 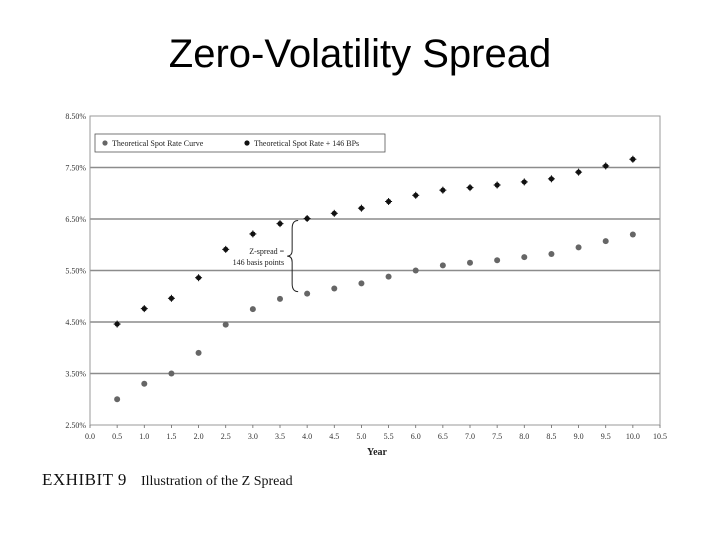 What do you see at coordinates (293, 256) in the screenshot?
I see `z-spread-brace` at bounding box center [293, 256].